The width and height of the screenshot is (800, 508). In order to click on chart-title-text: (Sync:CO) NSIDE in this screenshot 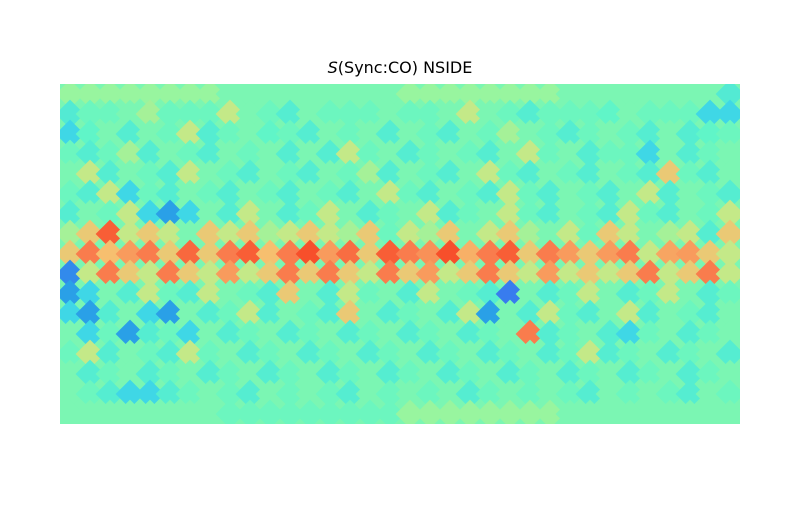, I will do `click(405, 67)`.